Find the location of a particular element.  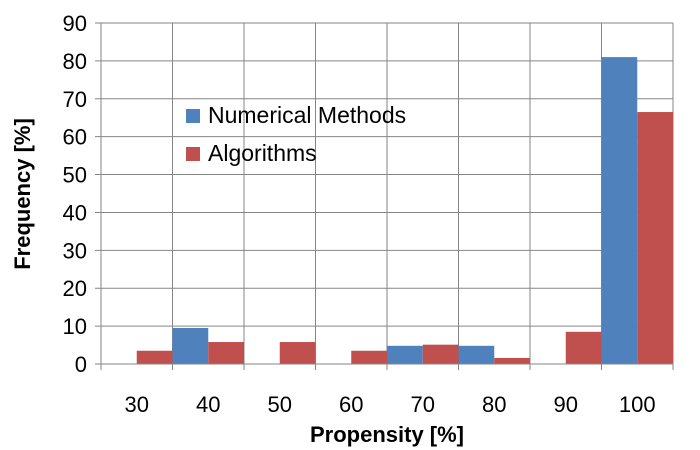

y-tick-label: 80 is located at coordinates (75, 61).